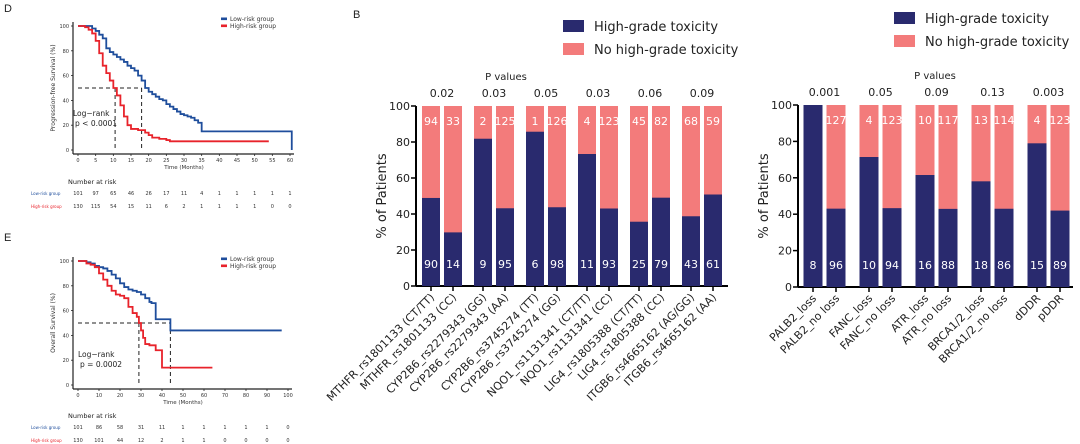 The image size is (1080, 444). I want to click on x-axis-title: Time (Months), so click(183, 168).